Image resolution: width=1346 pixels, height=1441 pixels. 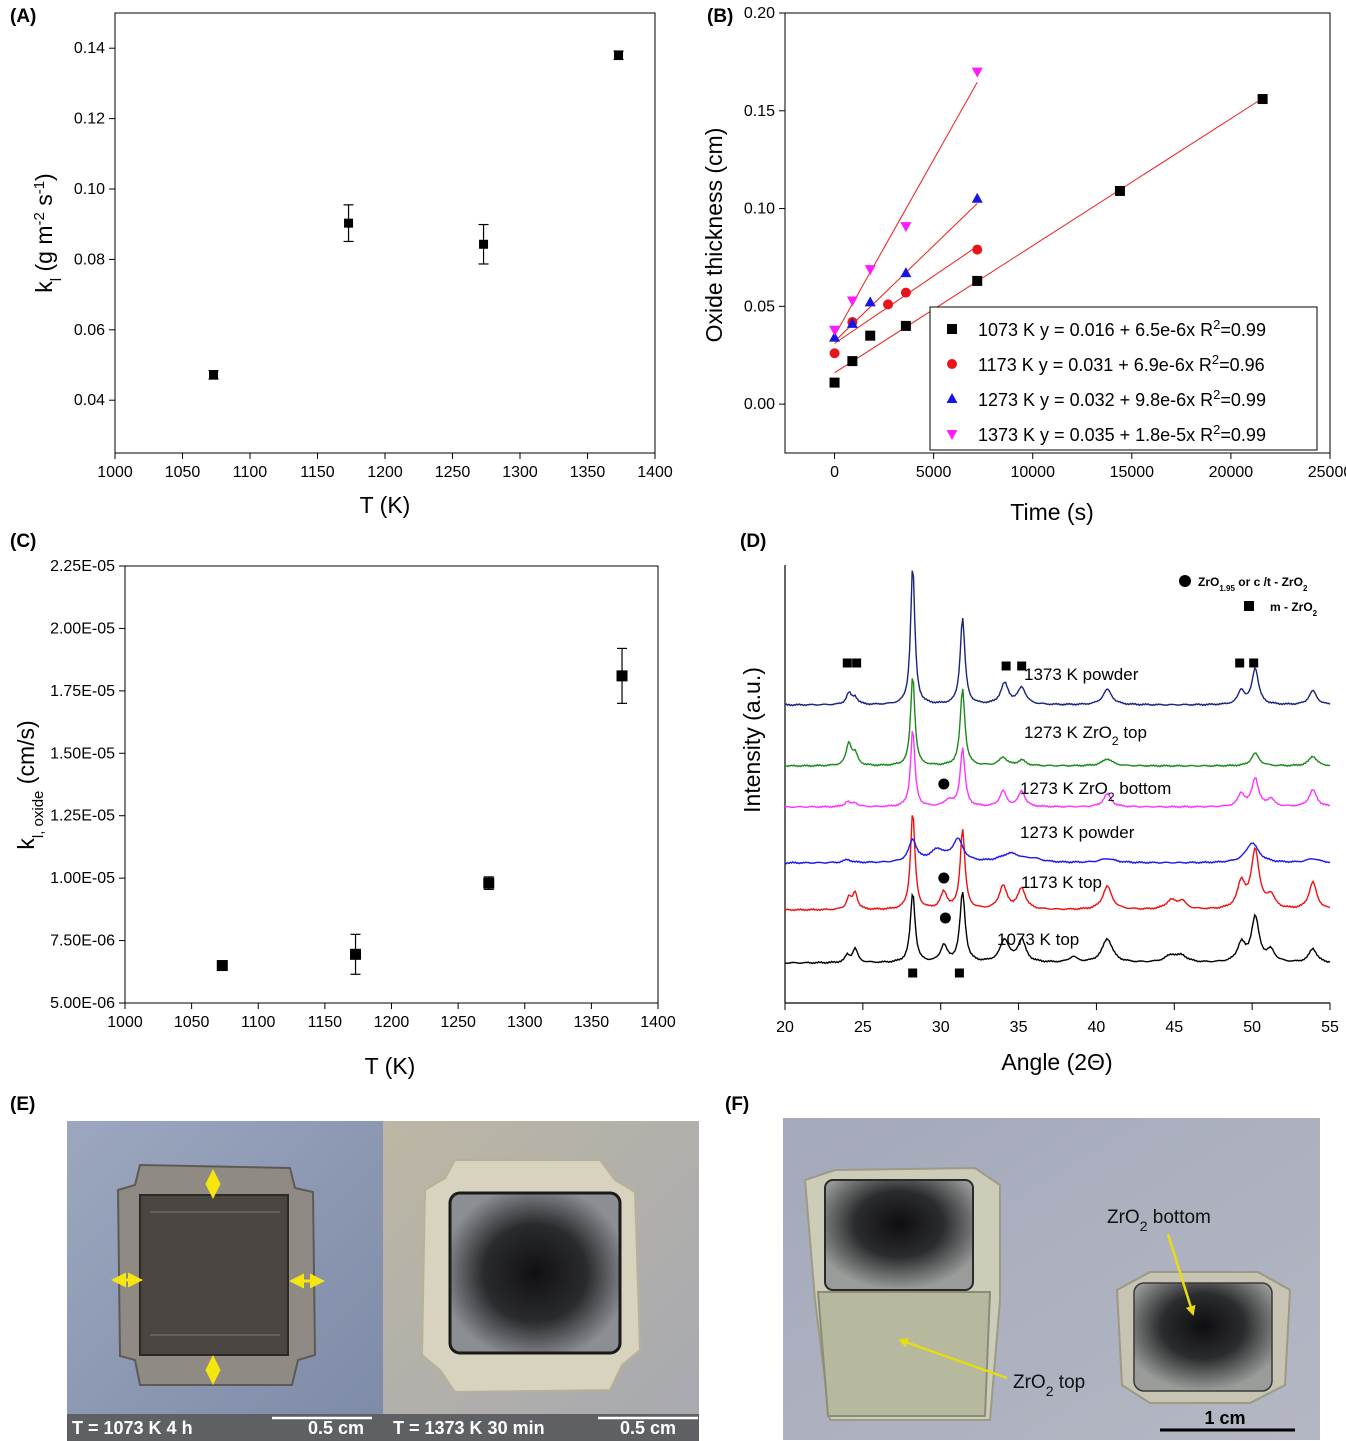 What do you see at coordinates (1032, 472) in the screenshot?
I see `x-tick-label: 10000` at bounding box center [1032, 472].